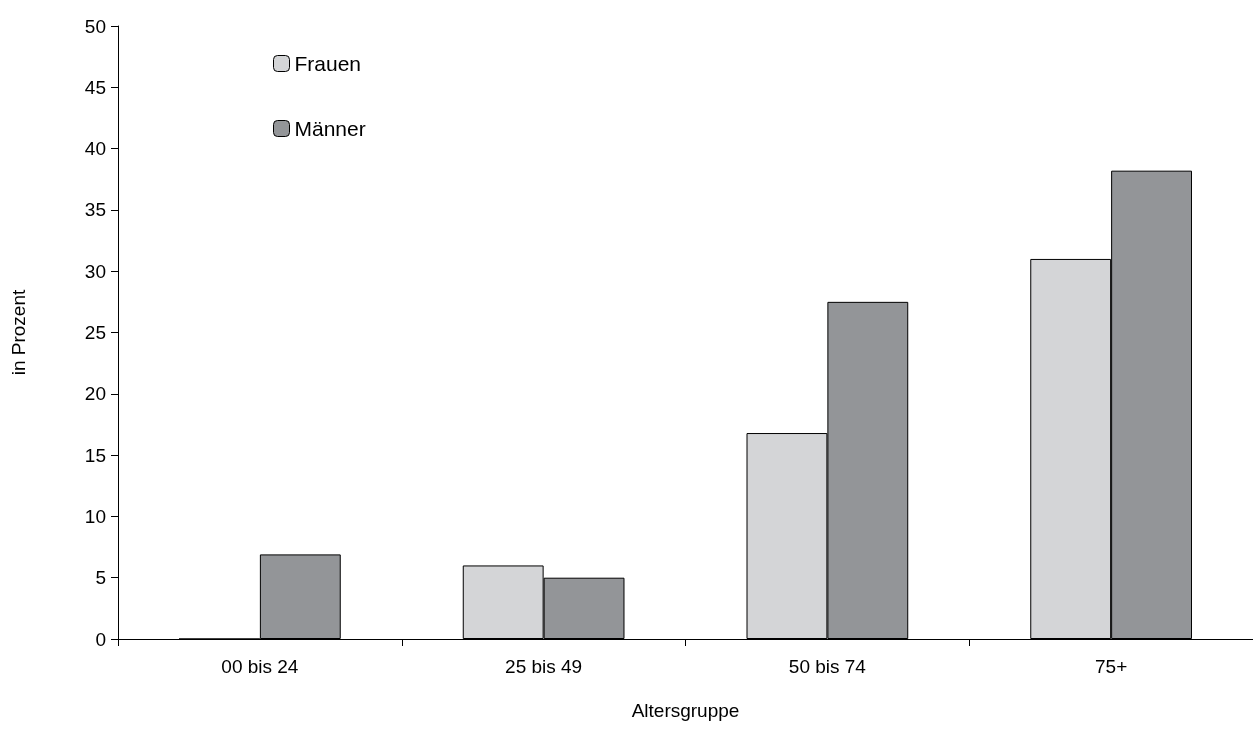  Describe the element at coordinates (95, 516) in the screenshot. I see `y-tick-label: 10` at that location.